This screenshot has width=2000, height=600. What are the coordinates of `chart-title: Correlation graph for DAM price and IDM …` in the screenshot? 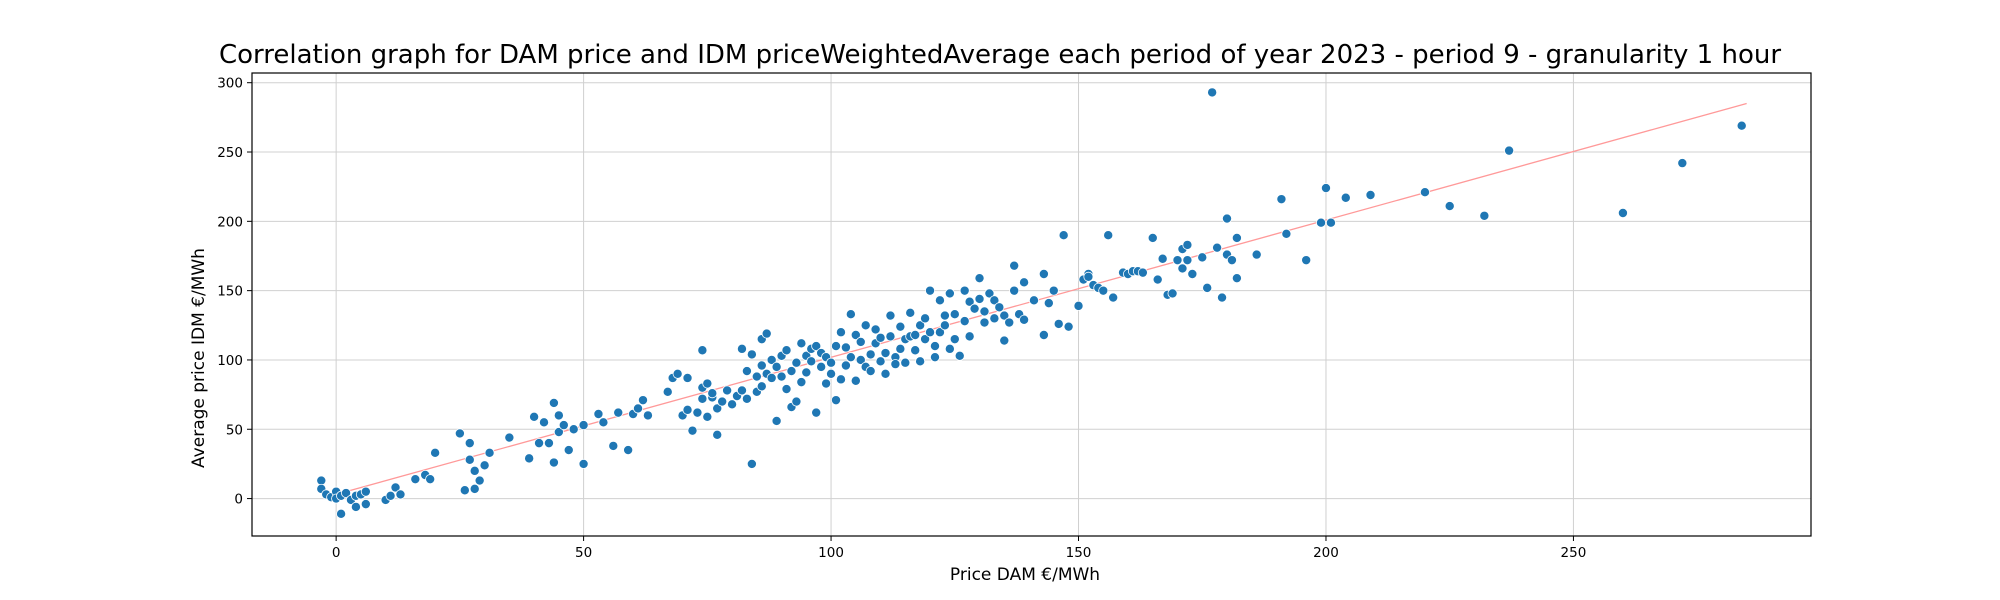 It's located at (1000, 55).